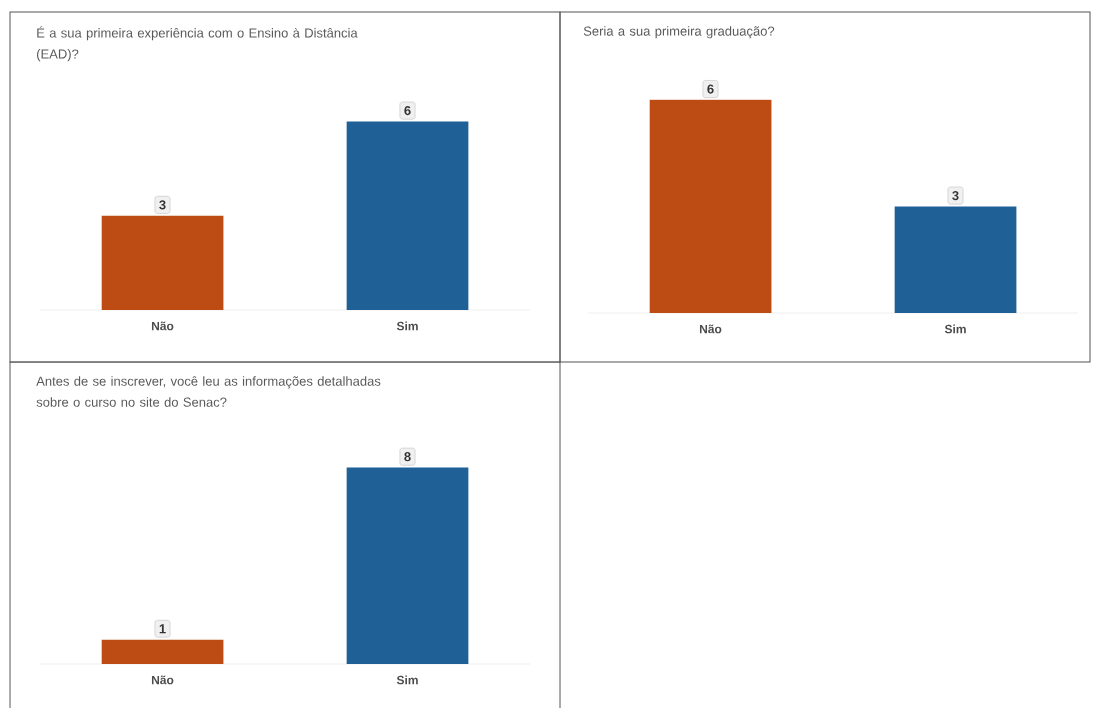 Image resolution: width=1093 pixels, height=708 pixels. What do you see at coordinates (407, 457) in the screenshot?
I see `data-label: 8` at bounding box center [407, 457].